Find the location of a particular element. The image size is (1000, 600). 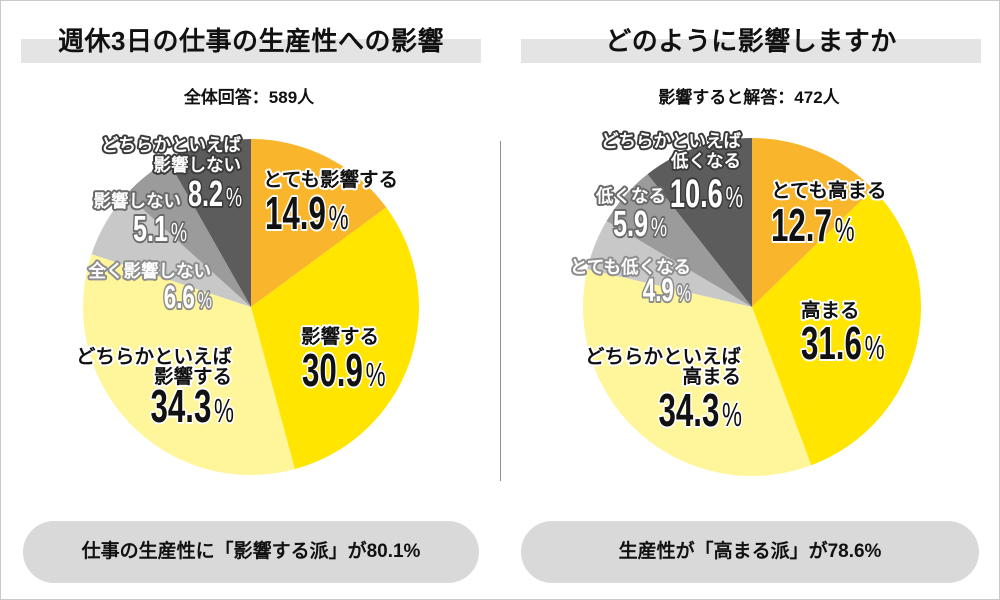

slice-value: 5.9% is located at coordinates (640, 224).